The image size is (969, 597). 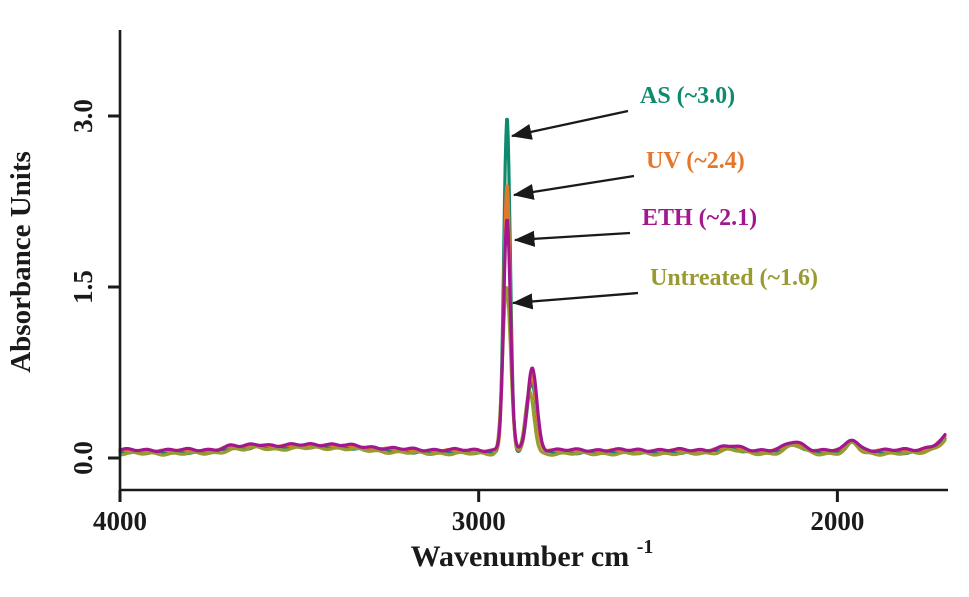 What do you see at coordinates (699, 218) in the screenshot?
I see `annotation-label: ETH (~2.1)` at bounding box center [699, 218].